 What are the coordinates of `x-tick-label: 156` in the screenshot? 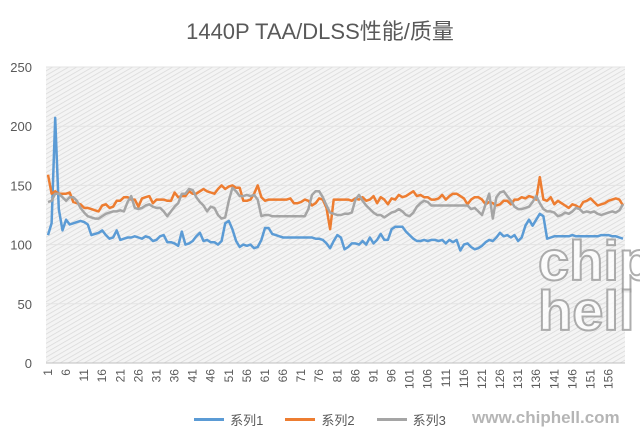 It's located at (609, 379).